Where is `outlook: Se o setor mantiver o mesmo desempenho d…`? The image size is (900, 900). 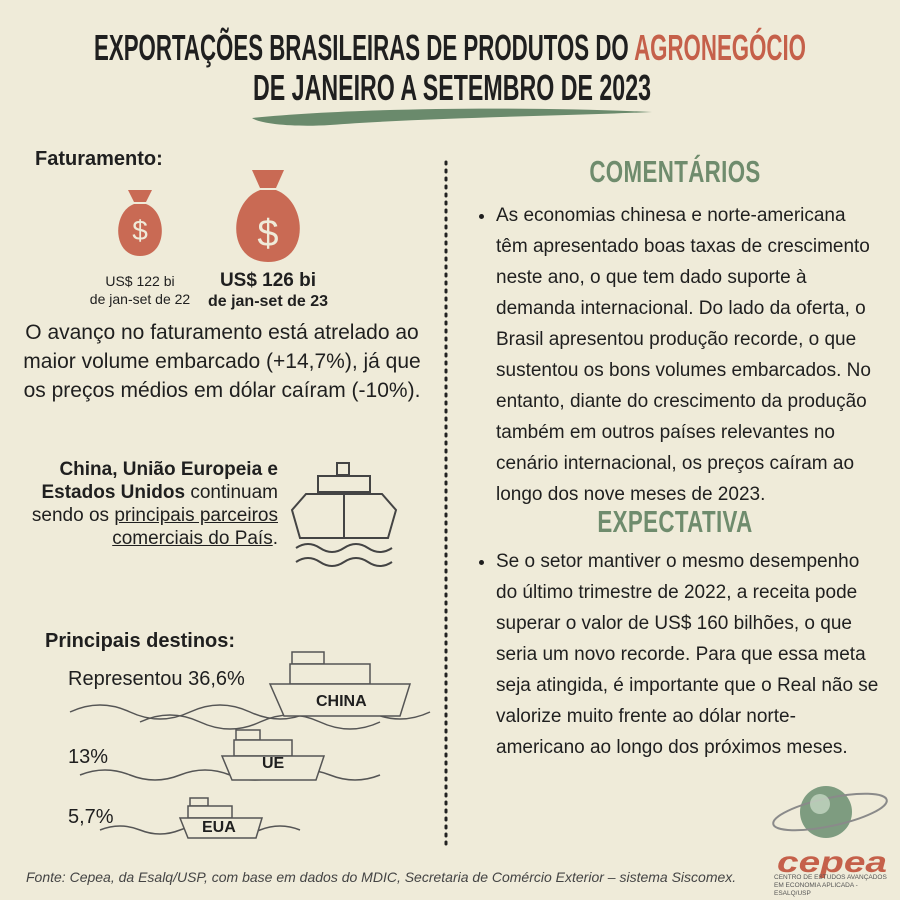 outlook: Se o setor mantiver o mesmo desempenho d… is located at coordinates (675, 654).